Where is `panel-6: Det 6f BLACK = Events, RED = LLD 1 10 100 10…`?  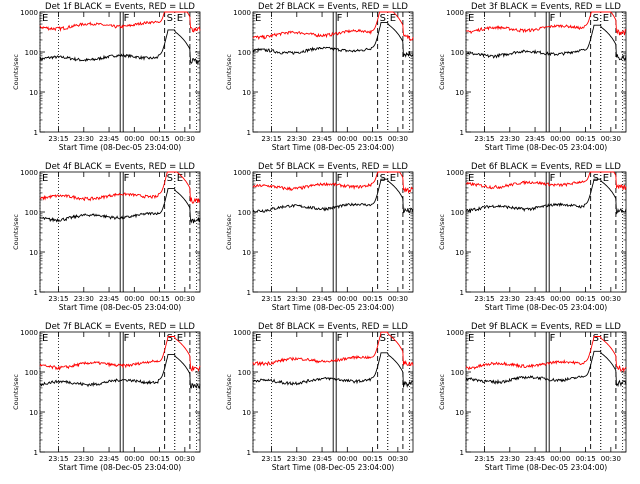 panel-6: Det 6f BLACK = Events, RED = LLD 1 10 100 10… is located at coordinates (532, 237).